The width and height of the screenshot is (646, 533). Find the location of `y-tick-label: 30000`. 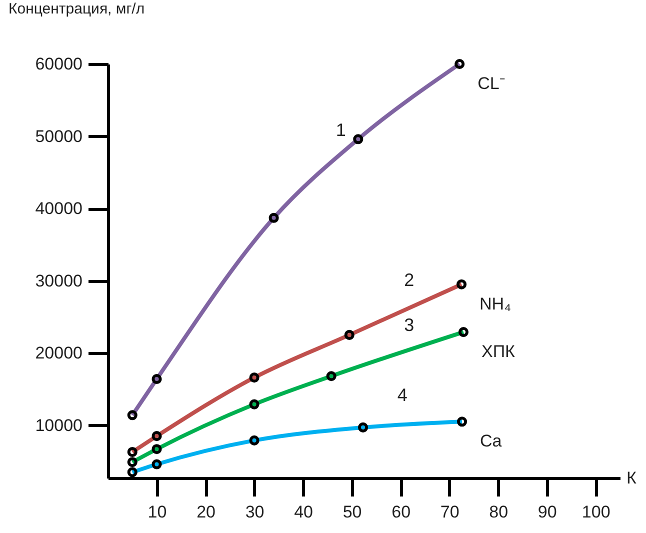

y-tick-label: 30000 is located at coordinates (58, 280).